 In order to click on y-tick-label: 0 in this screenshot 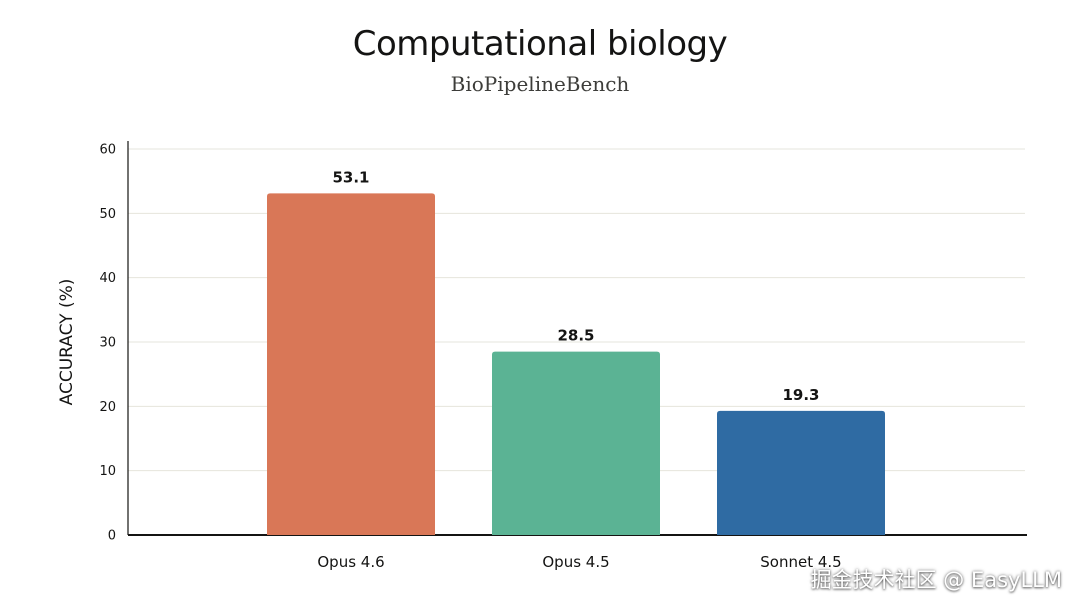, I will do `click(112, 536)`.